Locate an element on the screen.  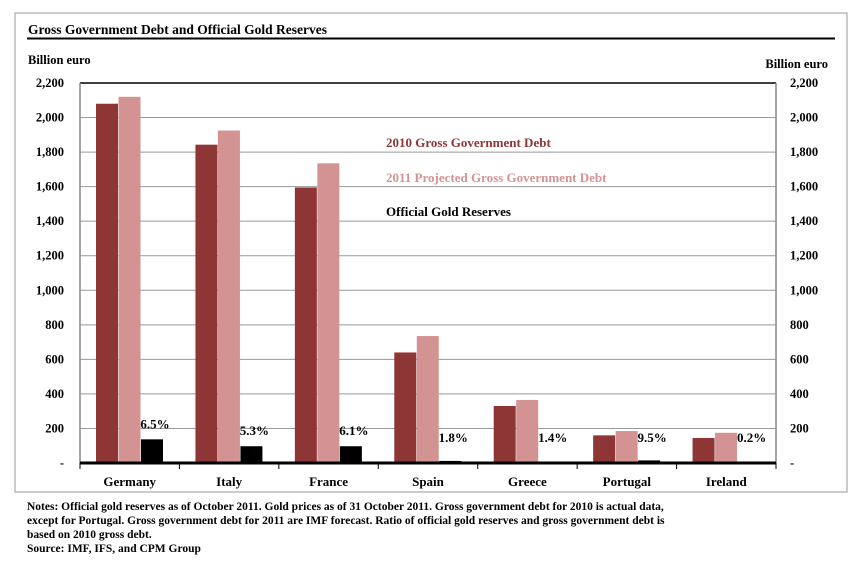
gold-ratio-label: 6.1% is located at coordinates (353, 430).